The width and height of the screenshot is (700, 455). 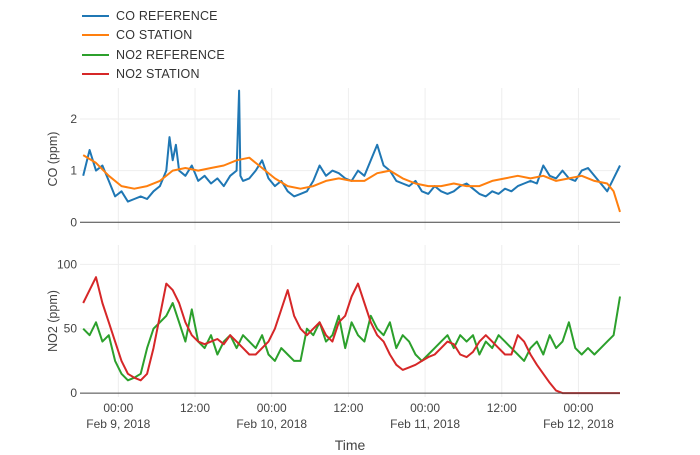 I want to click on legend-label: NO2 STATION, so click(x=158, y=74).